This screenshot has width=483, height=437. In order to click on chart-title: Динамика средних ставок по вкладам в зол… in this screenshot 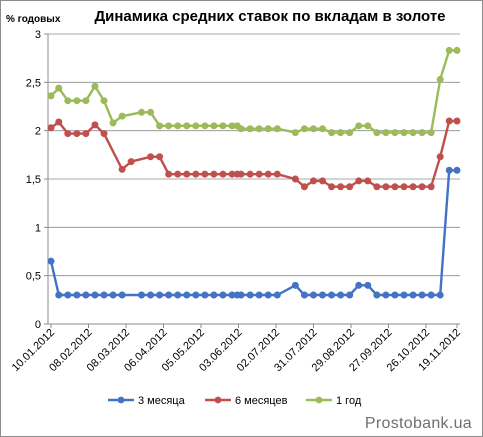, I will do `click(269, 16)`.